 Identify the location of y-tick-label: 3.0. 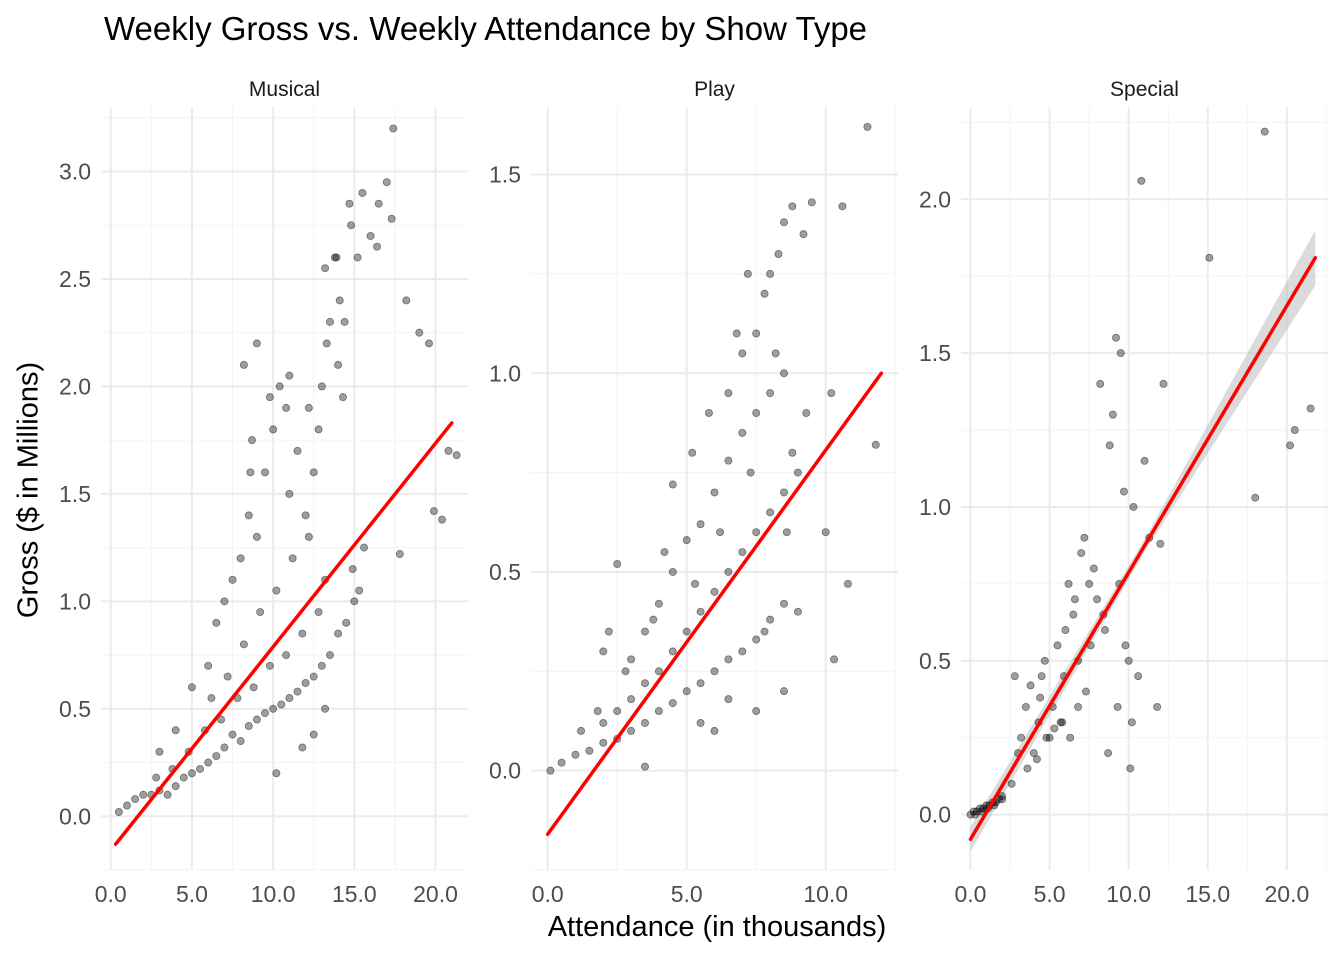
(75, 171).